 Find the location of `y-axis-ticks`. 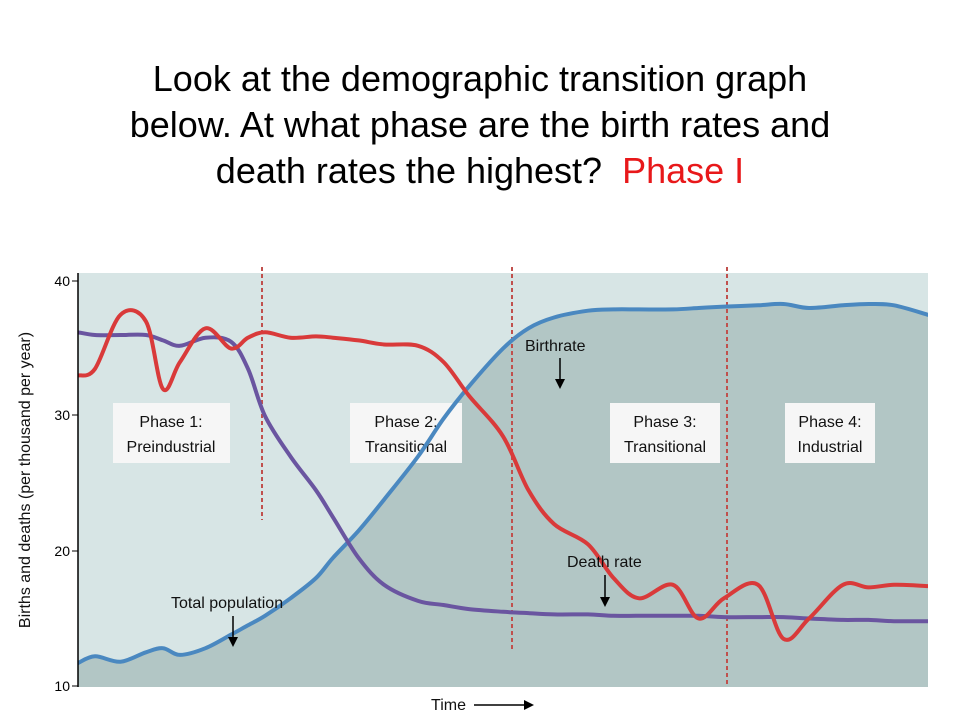

y-axis-ticks is located at coordinates (75, 483).